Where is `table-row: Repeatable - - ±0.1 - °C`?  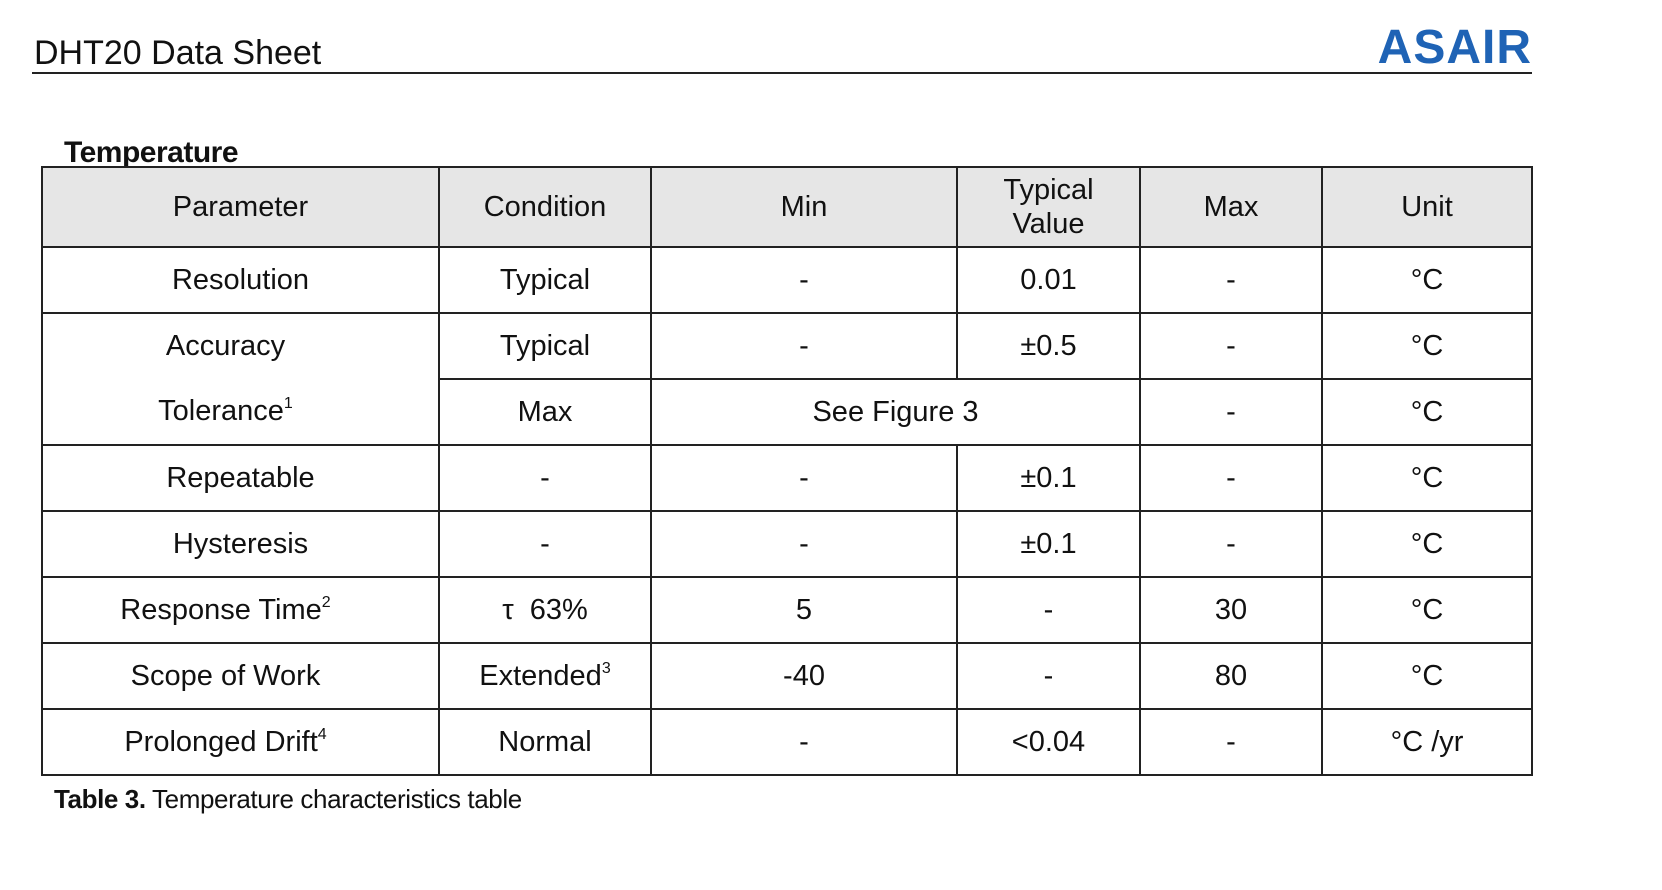
table-row: Repeatable - - ±0.1 - °C is located at coordinates (787, 478).